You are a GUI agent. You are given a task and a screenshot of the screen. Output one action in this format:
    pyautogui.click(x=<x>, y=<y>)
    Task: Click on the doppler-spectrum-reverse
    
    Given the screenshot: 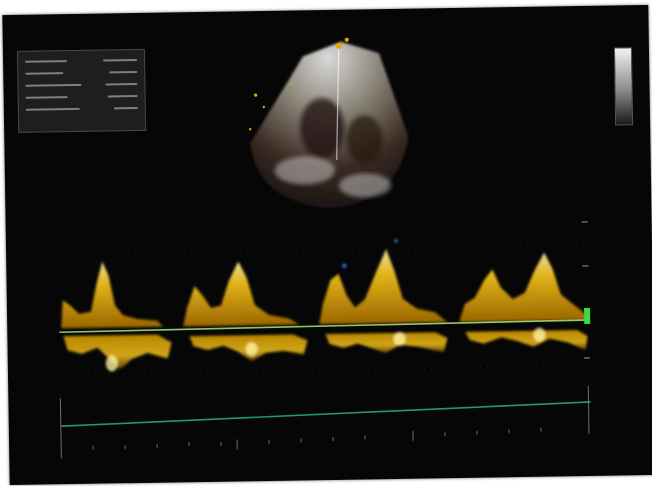 What is the action you would take?
    pyautogui.click(x=325, y=349)
    